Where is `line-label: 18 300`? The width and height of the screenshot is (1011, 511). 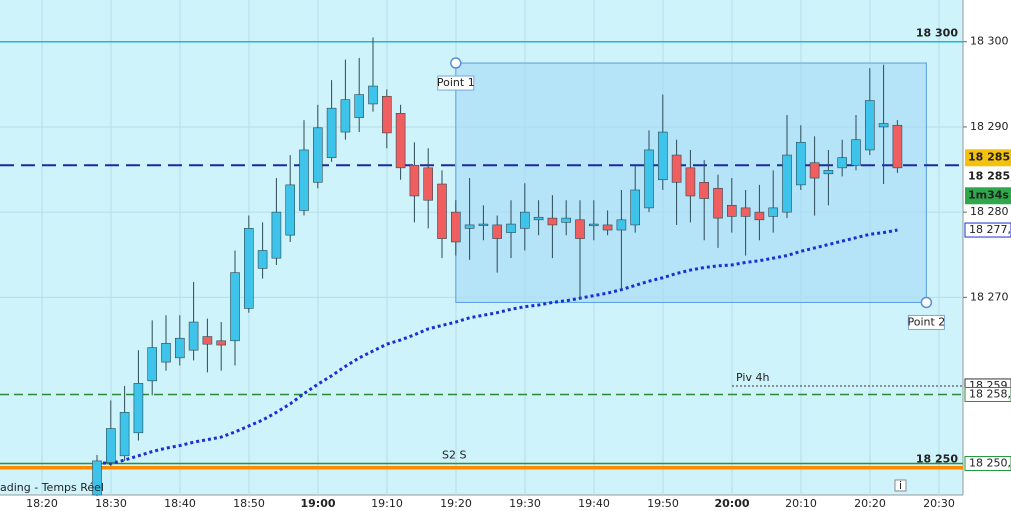 line-label: 18 300 is located at coordinates (937, 33).